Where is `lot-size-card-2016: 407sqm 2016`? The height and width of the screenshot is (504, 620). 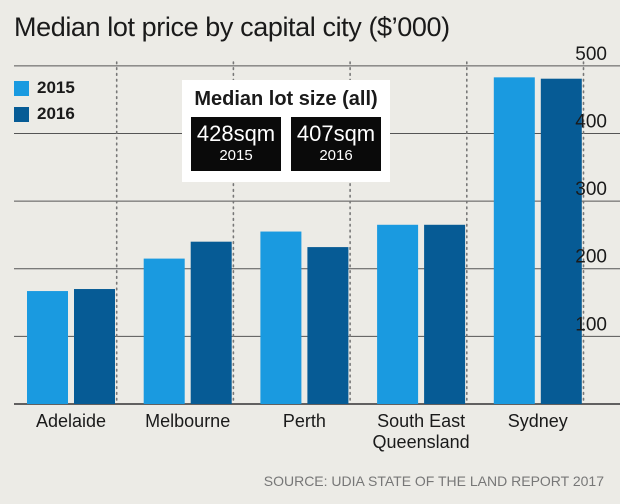
lot-size-card-2016: 407sqm 2016 is located at coordinates (336, 144).